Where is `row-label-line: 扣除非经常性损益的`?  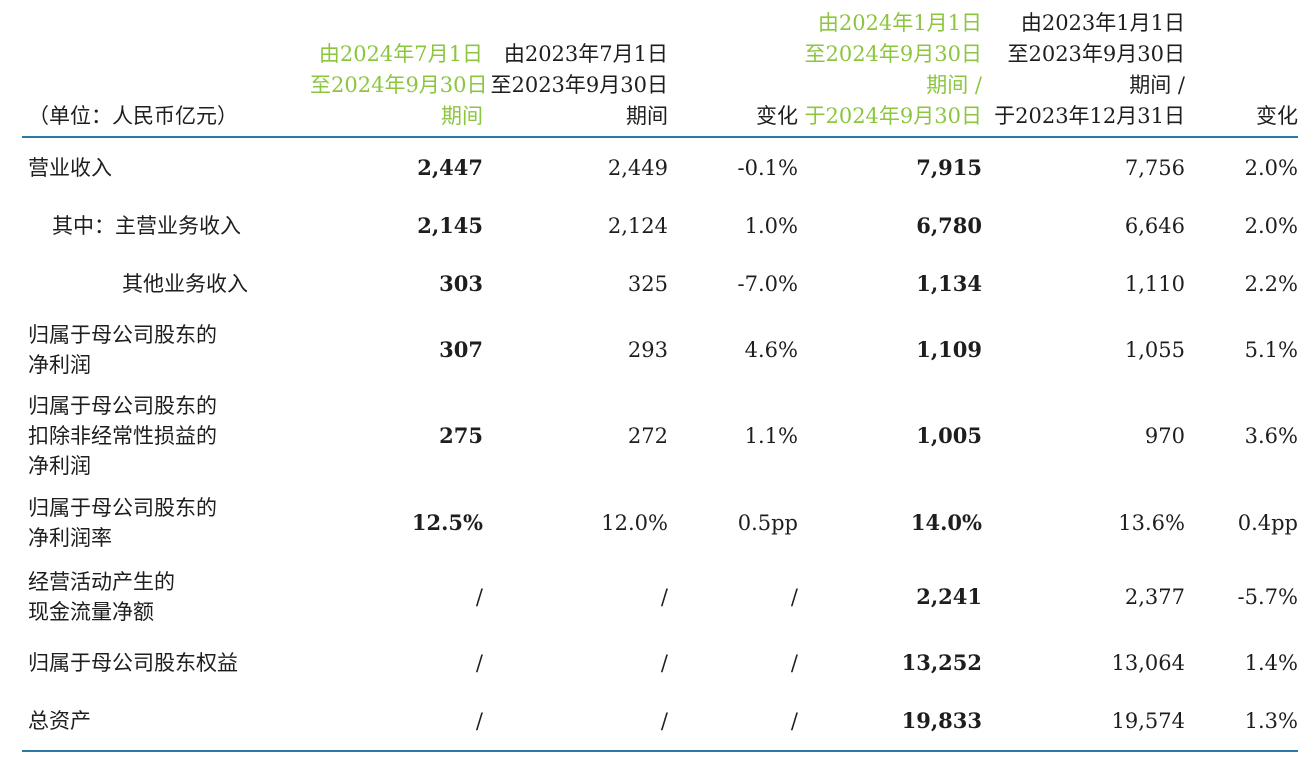 row-label-line: 扣除非经常性损益的 is located at coordinates (122, 436).